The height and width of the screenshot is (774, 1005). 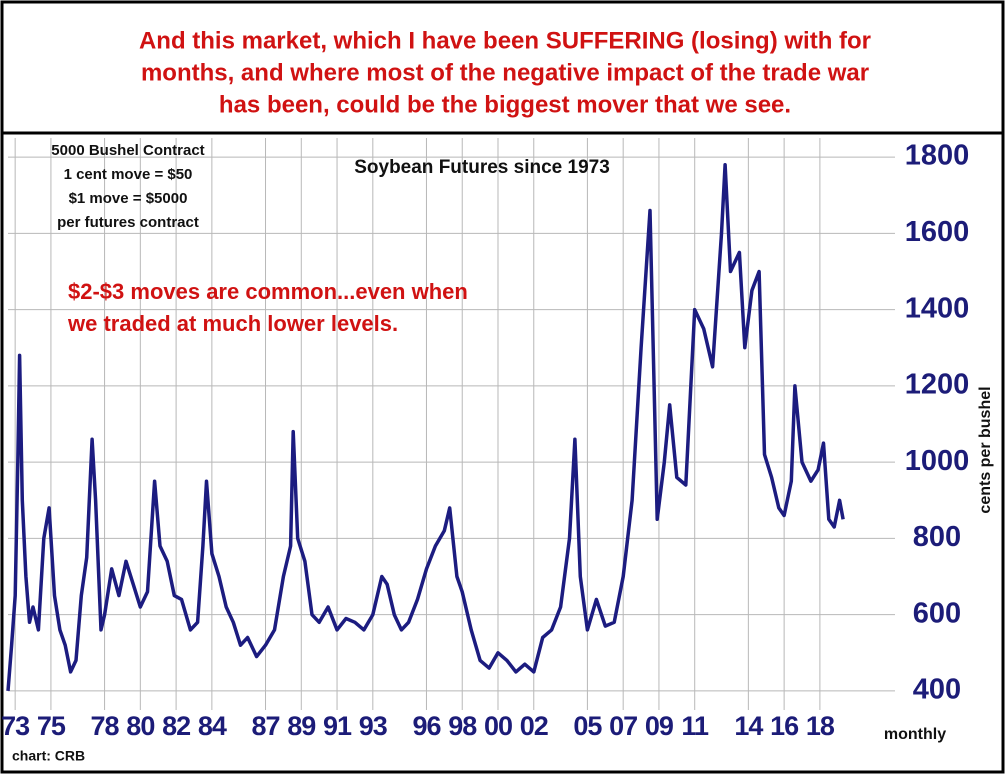 What do you see at coordinates (232, 323) in the screenshot?
I see `annotation: we traded at much lower levels.` at bounding box center [232, 323].